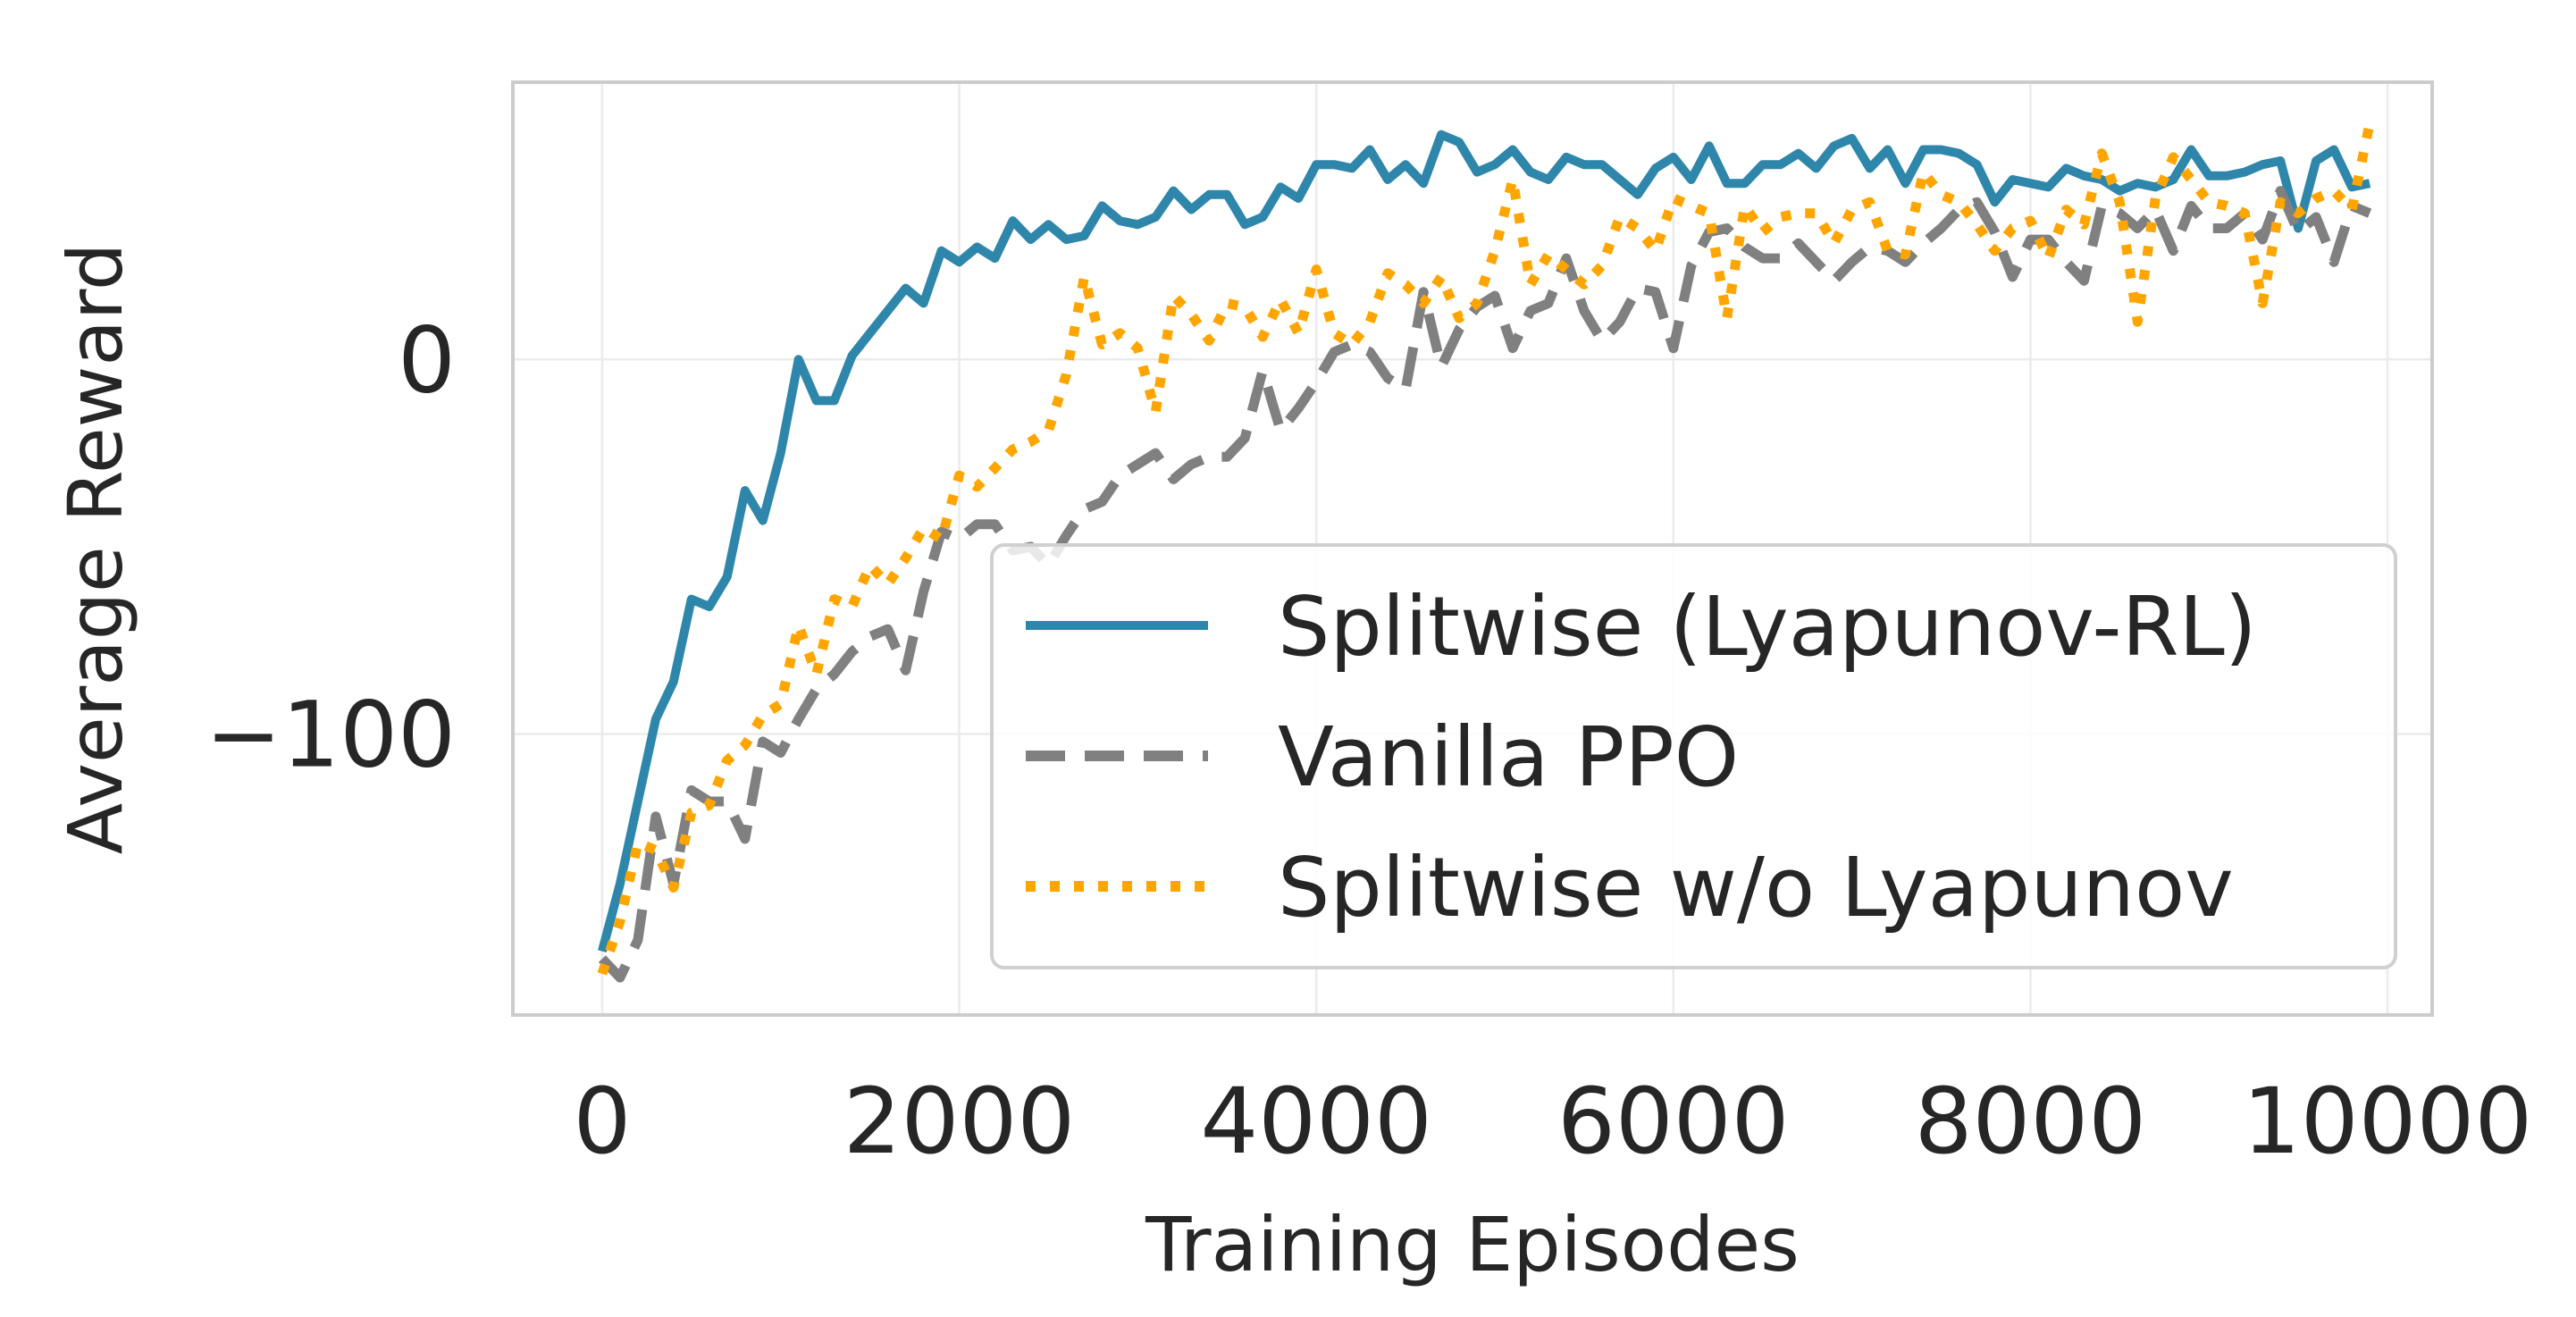 The height and width of the screenshot is (1317, 2576). Describe the element at coordinates (1472, 1244) in the screenshot. I see `x-axis-title: Training Episodes` at that location.